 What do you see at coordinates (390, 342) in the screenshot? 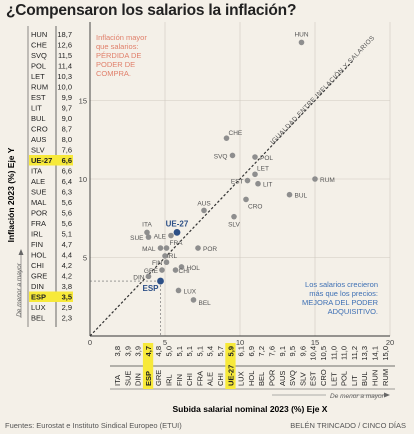
I see `x-tick-label: 20` at bounding box center [390, 342].